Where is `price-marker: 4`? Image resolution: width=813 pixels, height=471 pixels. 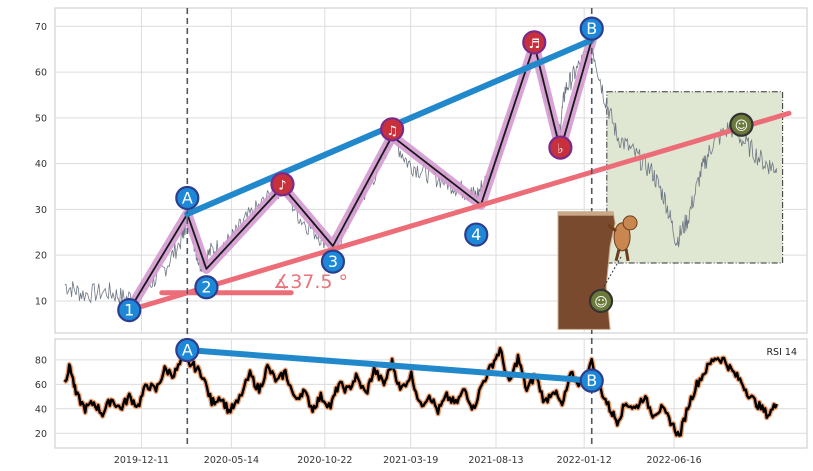 price-marker: 4 is located at coordinates (476, 234).